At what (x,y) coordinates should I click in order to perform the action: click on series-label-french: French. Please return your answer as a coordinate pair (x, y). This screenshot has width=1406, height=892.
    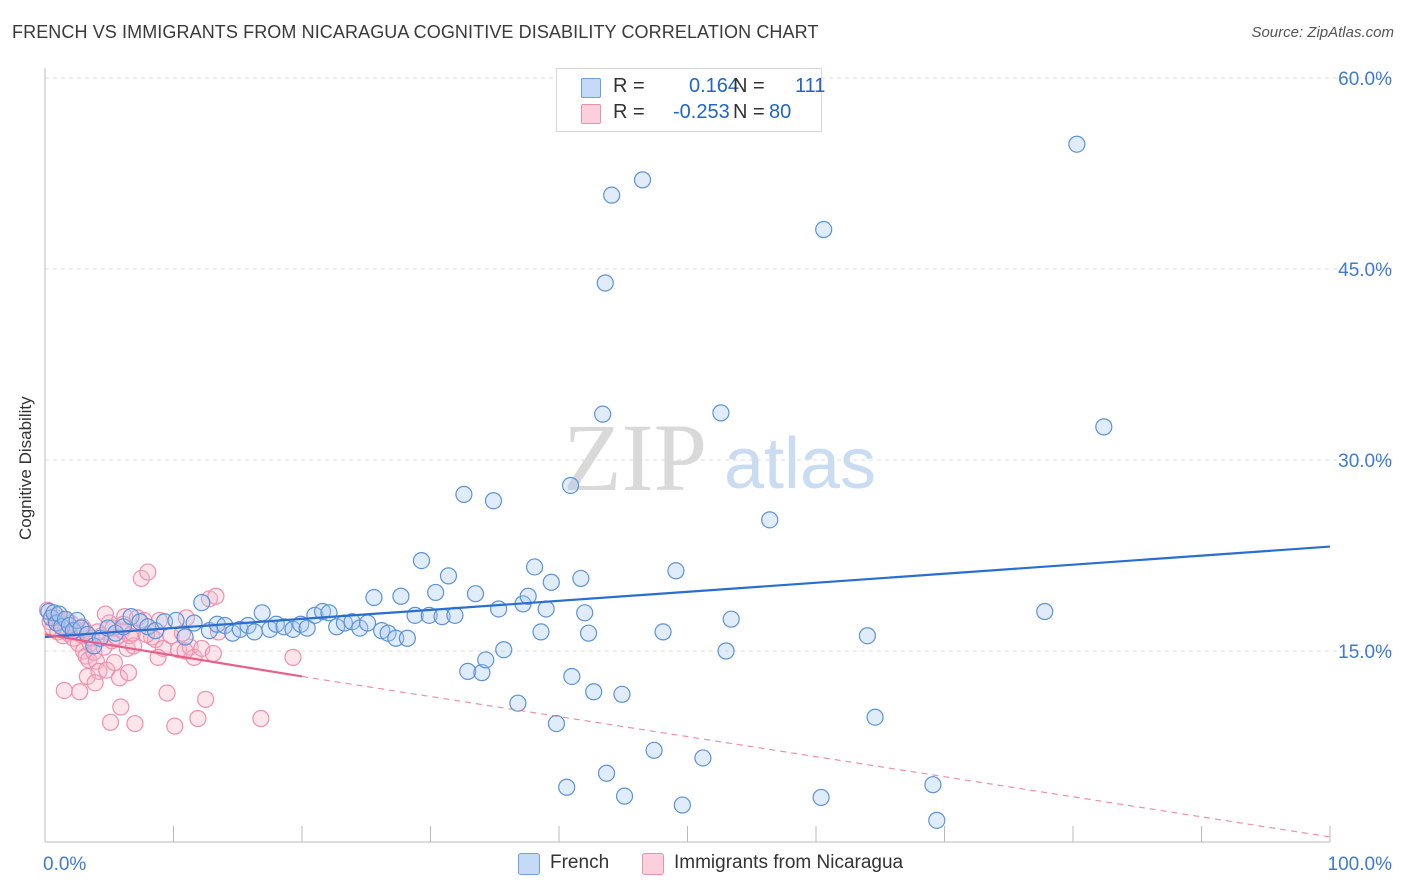
    Looking at the image, I should click on (580, 862).